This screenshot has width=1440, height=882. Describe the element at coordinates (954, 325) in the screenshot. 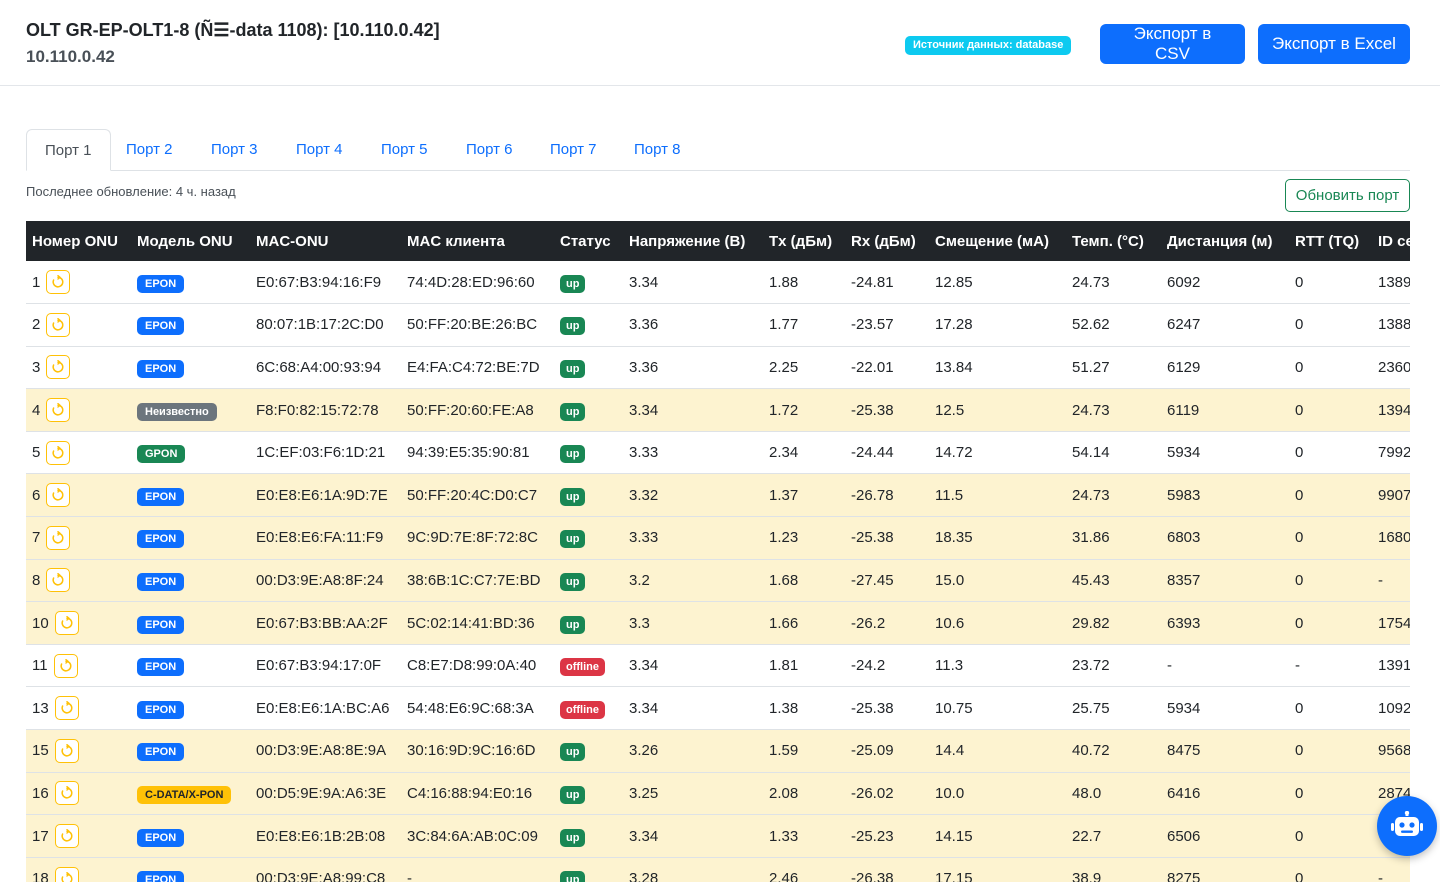

I see `bias-current-cell: 17.28` at that location.